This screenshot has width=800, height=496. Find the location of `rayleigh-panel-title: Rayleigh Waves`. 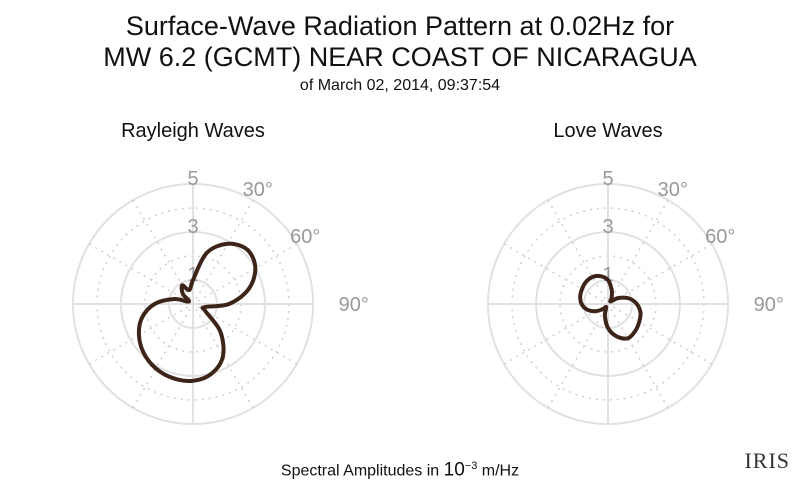

rayleigh-panel-title: Rayleigh Waves is located at coordinates (193, 131).